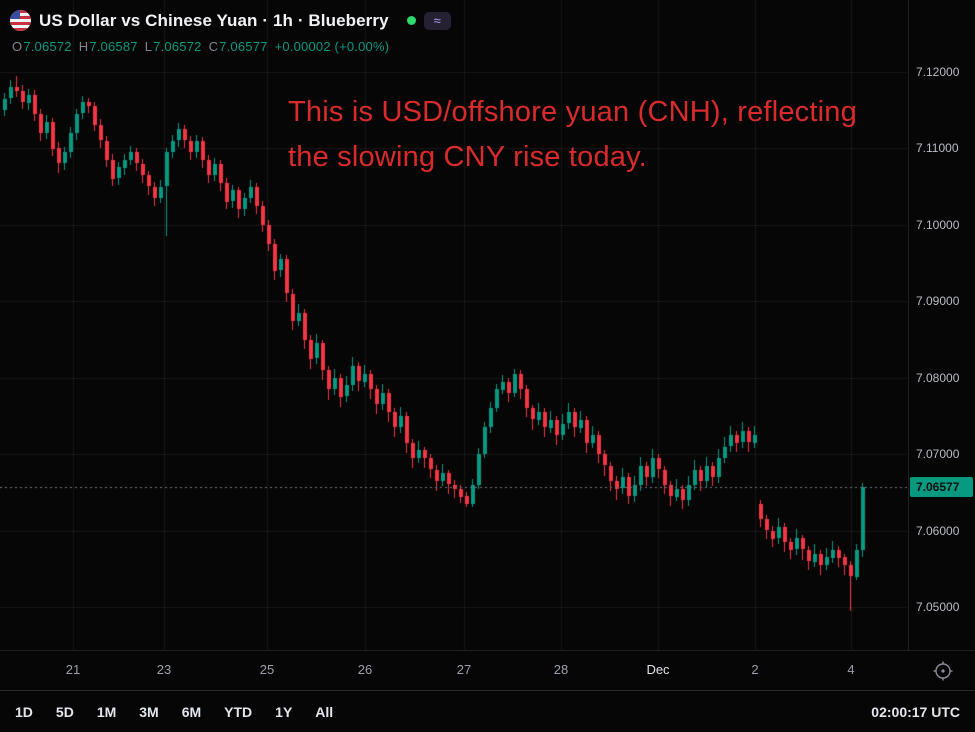 This screenshot has width=975, height=732. Describe the element at coordinates (487, 670) in the screenshot. I see `time-axis: 21 23 25 26 27 28 Dec 2 4` at that location.